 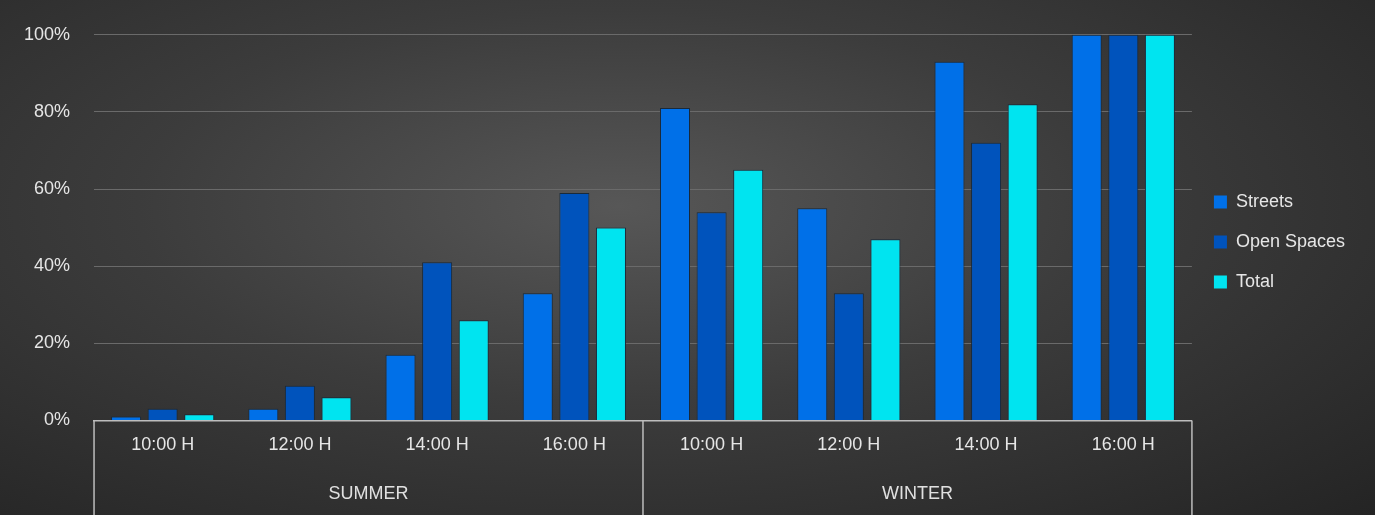 What do you see at coordinates (52, 265) in the screenshot?
I see `y-tick-label: 40%` at bounding box center [52, 265].